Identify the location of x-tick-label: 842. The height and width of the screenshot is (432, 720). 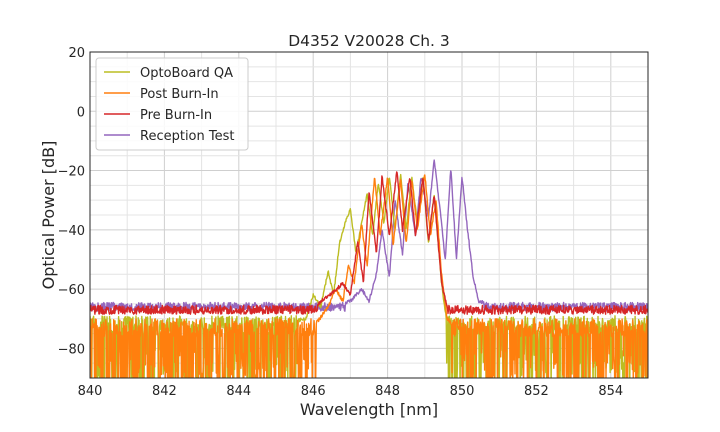
(164, 391).